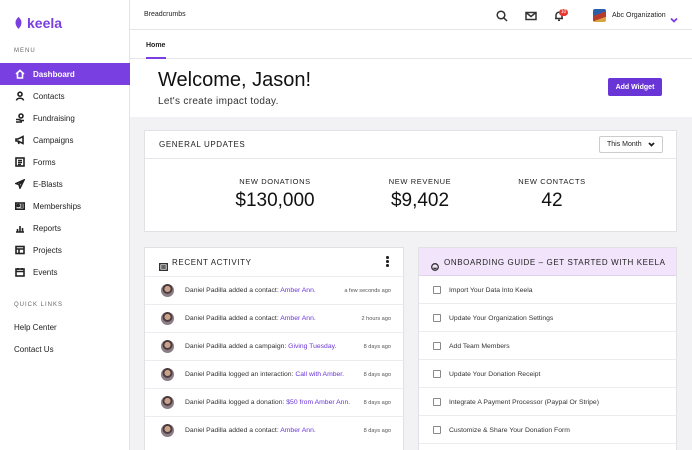 The width and height of the screenshot is (692, 450). I want to click on stat-value: $9,402, so click(420, 200).